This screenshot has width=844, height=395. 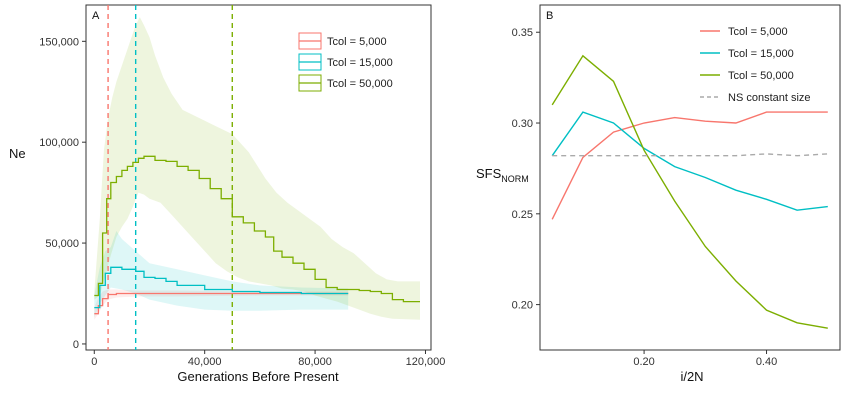 I want to click on panel-b-y-tick-label: 0.20, so click(x=522, y=306).